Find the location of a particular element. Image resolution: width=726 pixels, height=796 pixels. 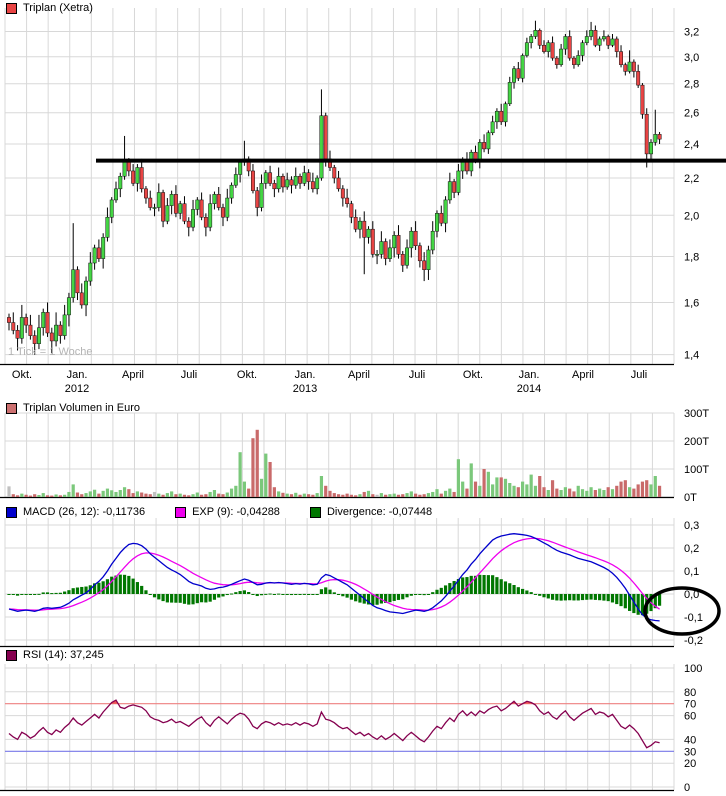

x-axis-month-label: April is located at coordinates (133, 375).